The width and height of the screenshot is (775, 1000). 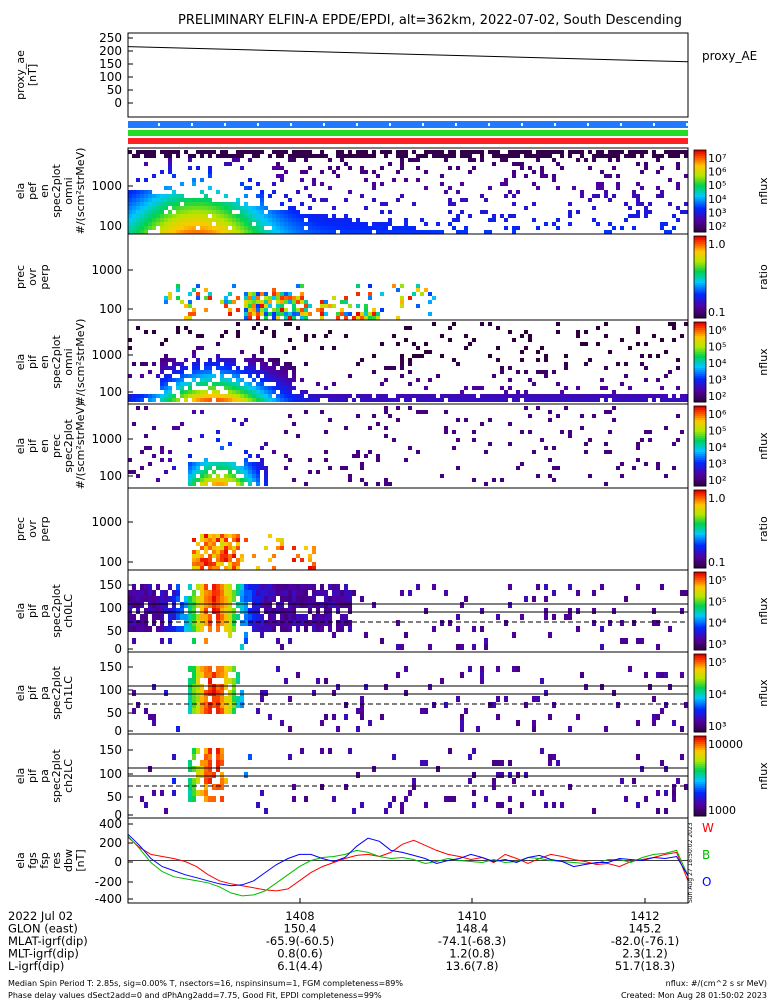 What do you see at coordinates (408, 75) in the screenshot?
I see `panel-frame` at bounding box center [408, 75].